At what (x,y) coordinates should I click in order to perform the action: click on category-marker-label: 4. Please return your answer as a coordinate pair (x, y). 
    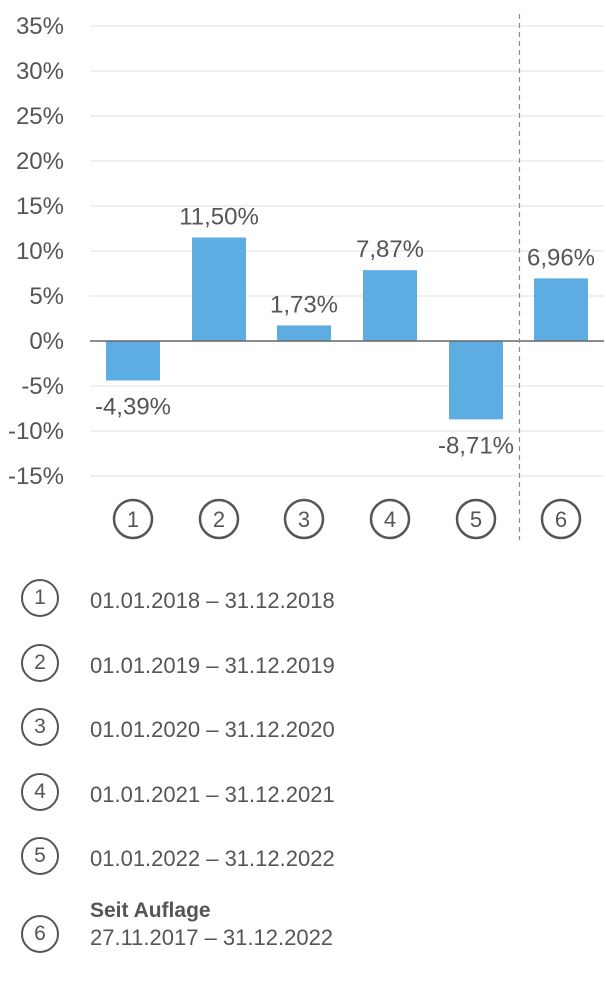
    Looking at the image, I should click on (390, 519).